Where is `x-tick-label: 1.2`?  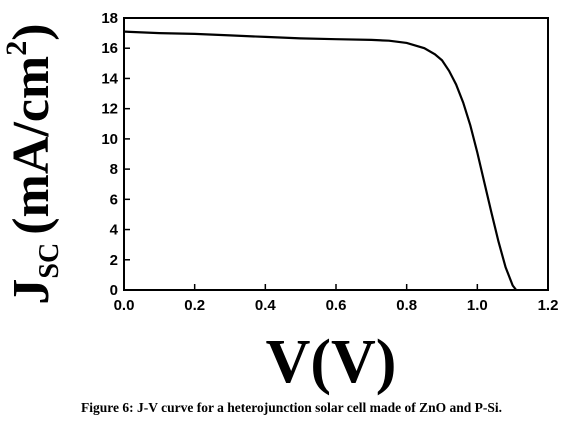 x-tick-label: 1.2 is located at coordinates (548, 305).